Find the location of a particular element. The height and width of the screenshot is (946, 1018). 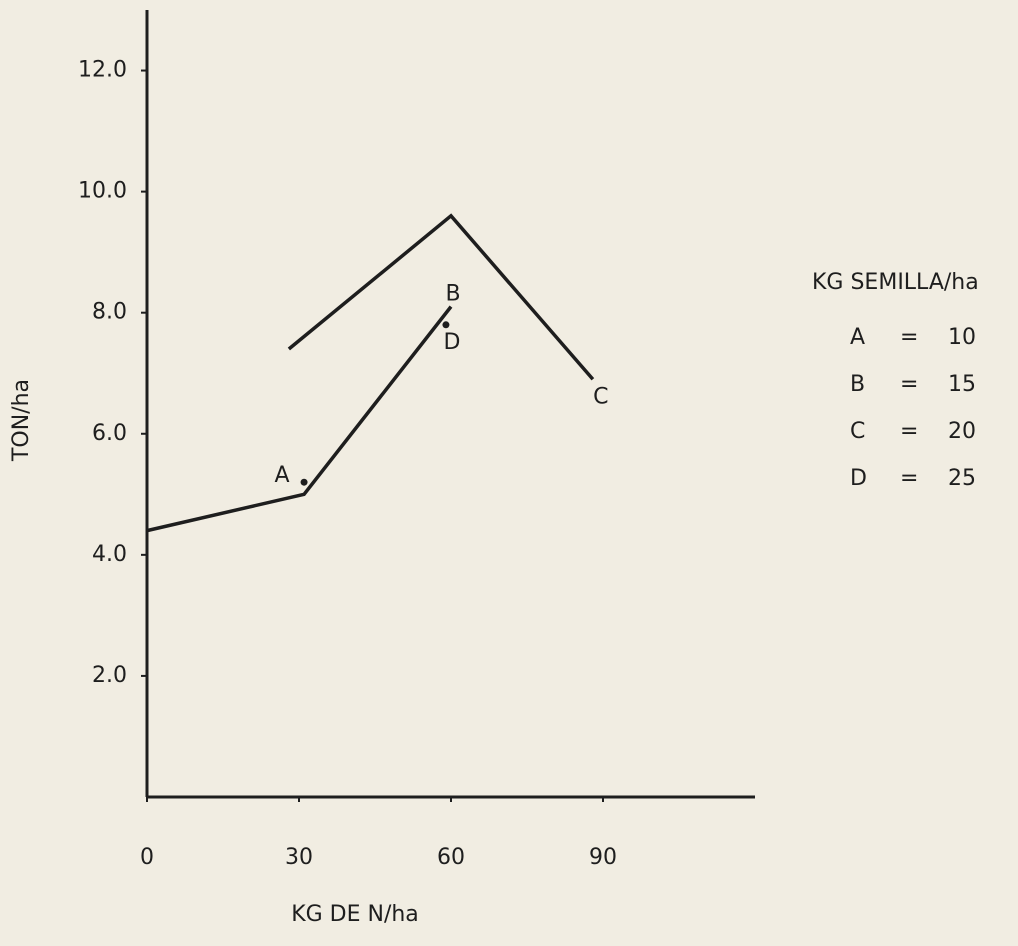

legend-key: C is located at coordinates (857, 431).